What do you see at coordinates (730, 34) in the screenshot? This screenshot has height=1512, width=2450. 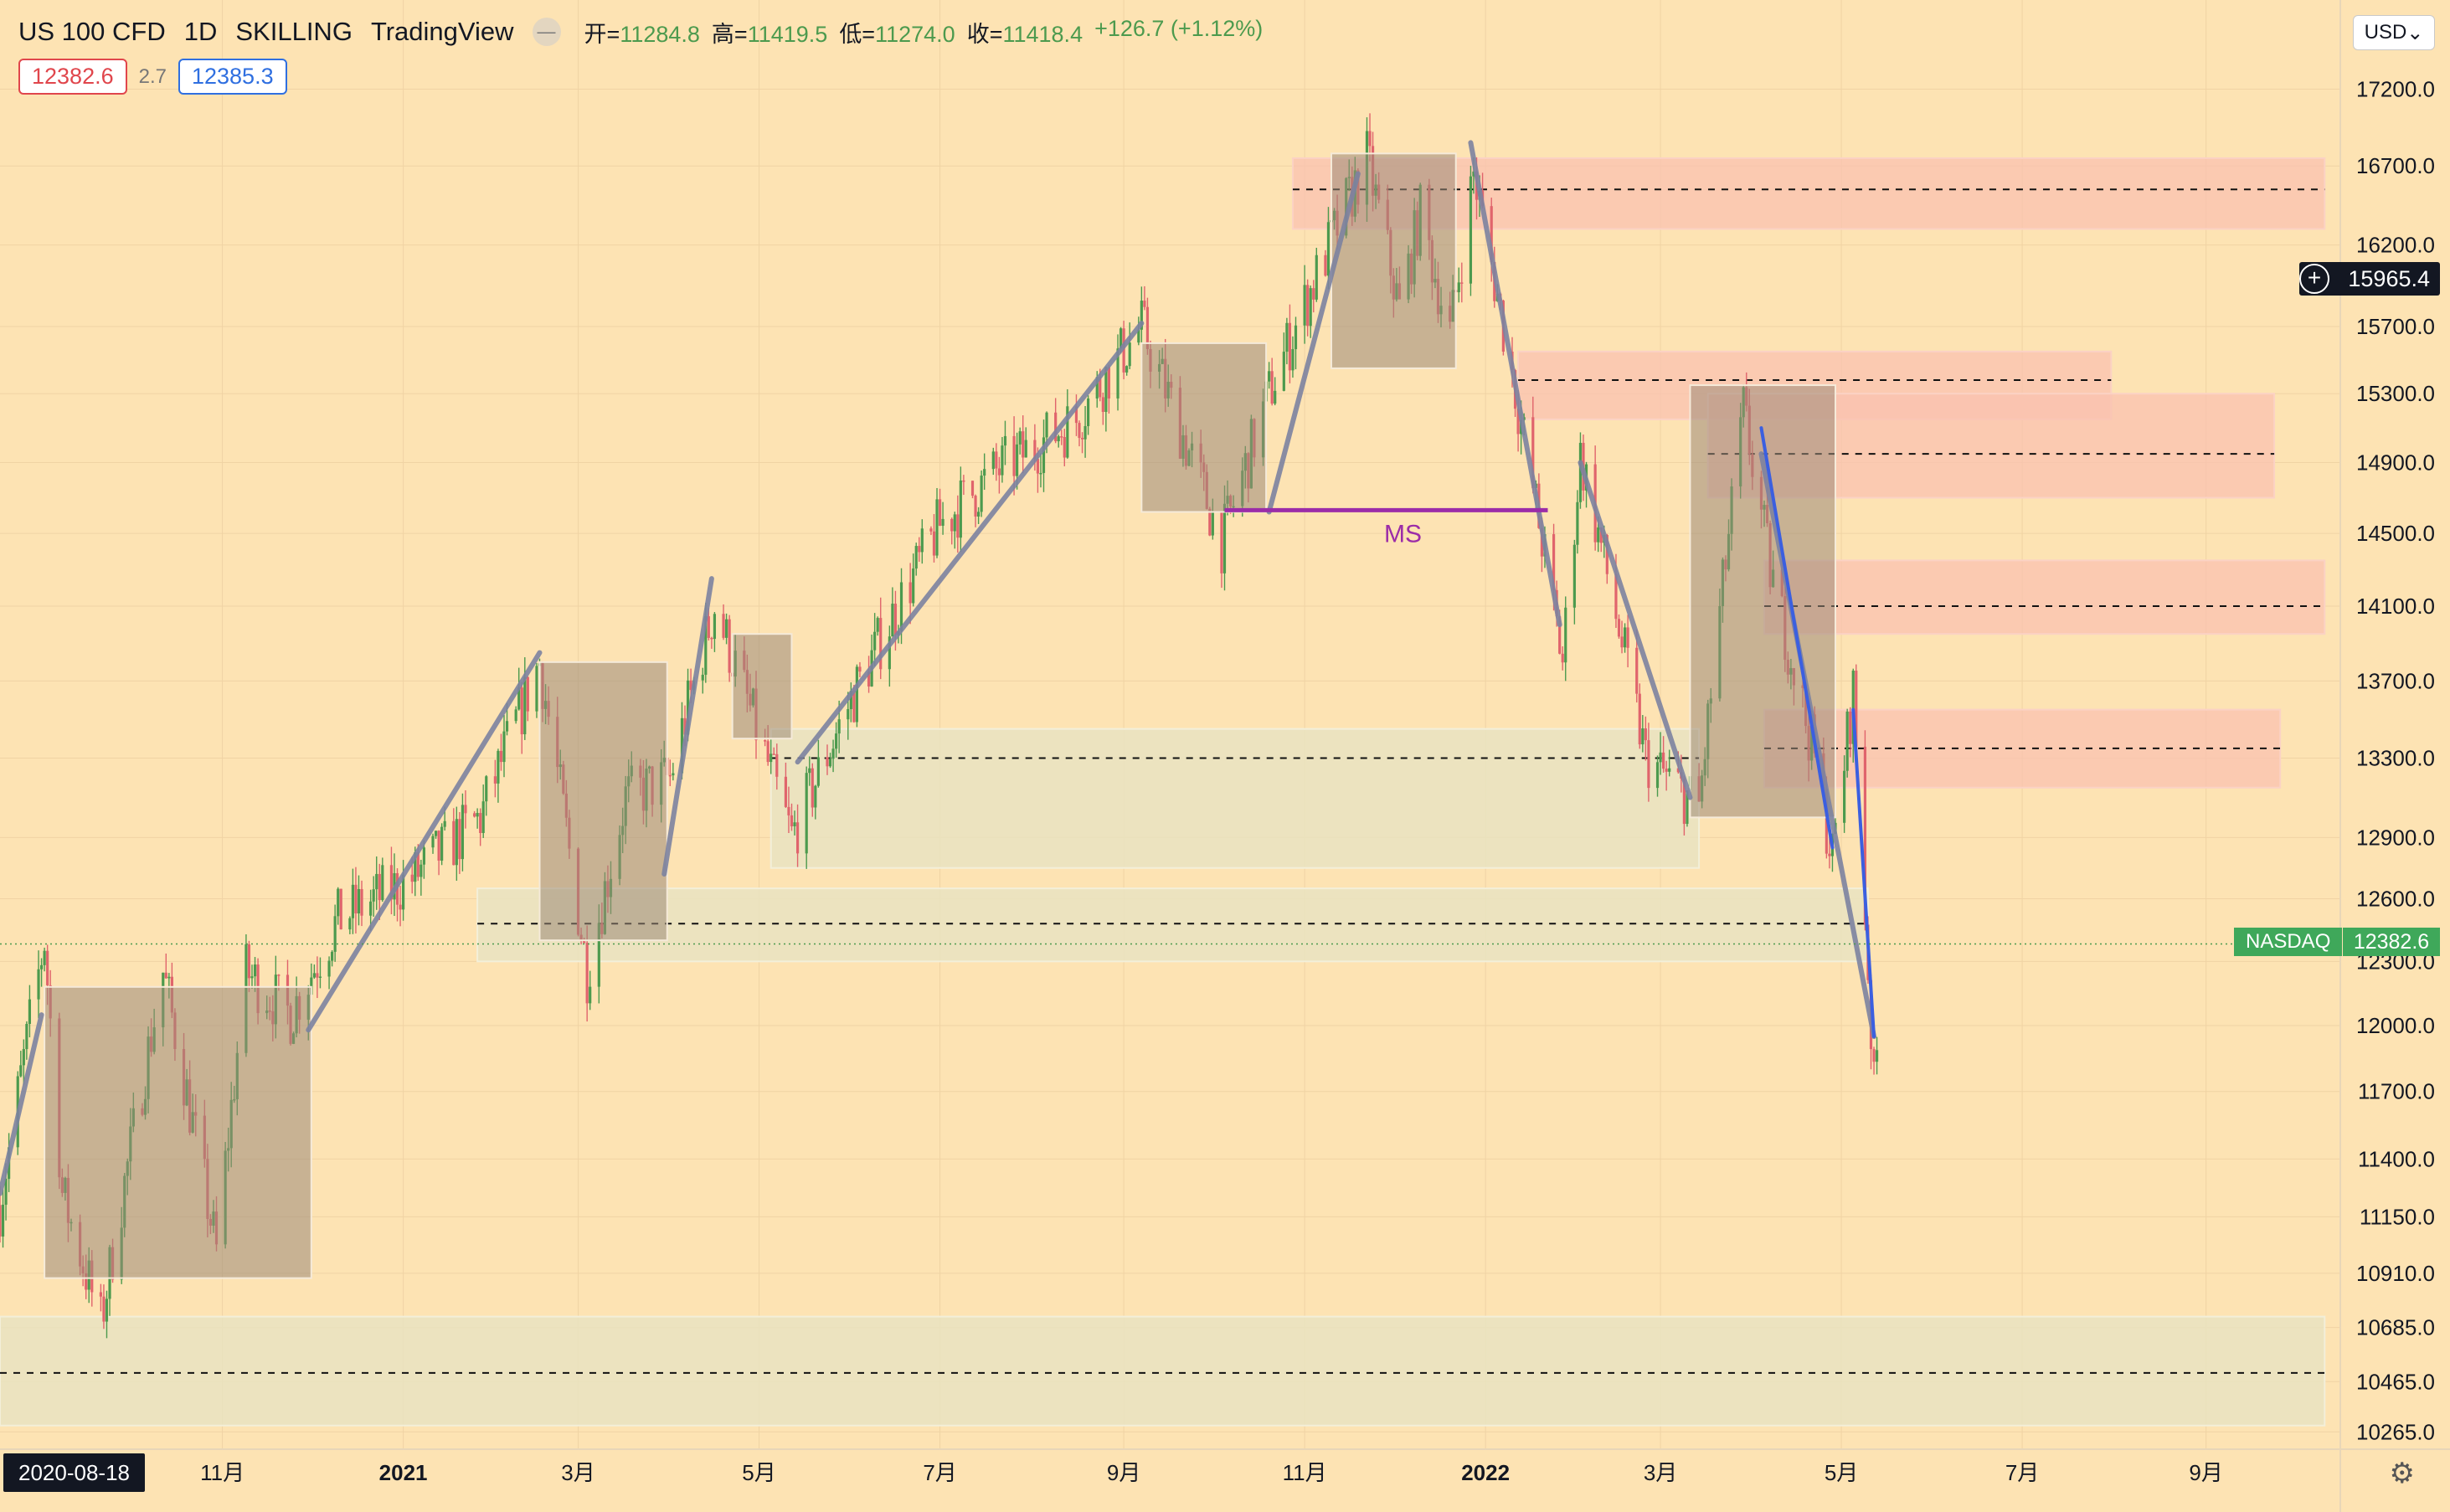 I see `high-label: 高=` at bounding box center [730, 34].